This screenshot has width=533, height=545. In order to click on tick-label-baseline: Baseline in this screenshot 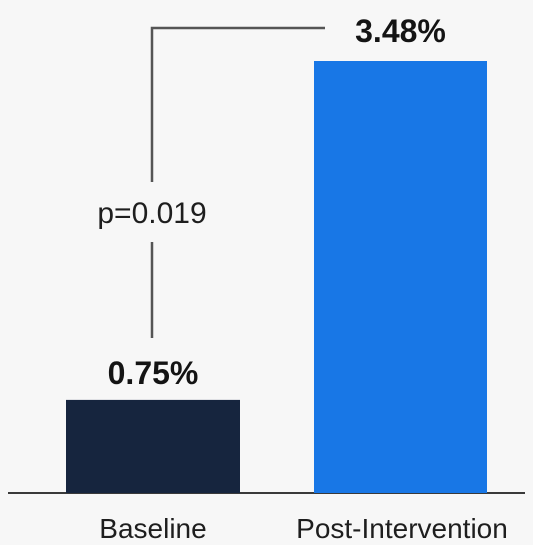, I will do `click(152, 528)`.